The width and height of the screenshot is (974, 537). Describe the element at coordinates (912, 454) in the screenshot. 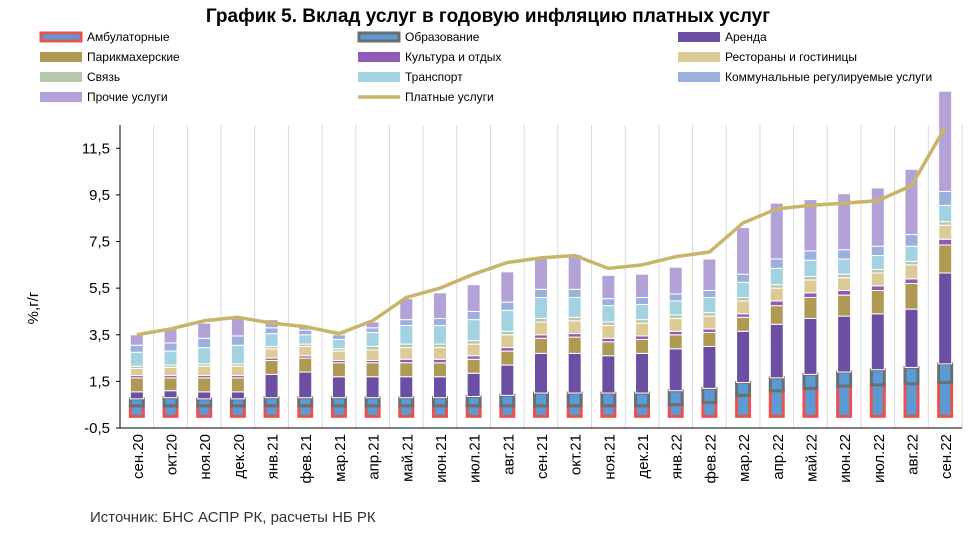

I see `x-tick-label: авг.22` at that location.